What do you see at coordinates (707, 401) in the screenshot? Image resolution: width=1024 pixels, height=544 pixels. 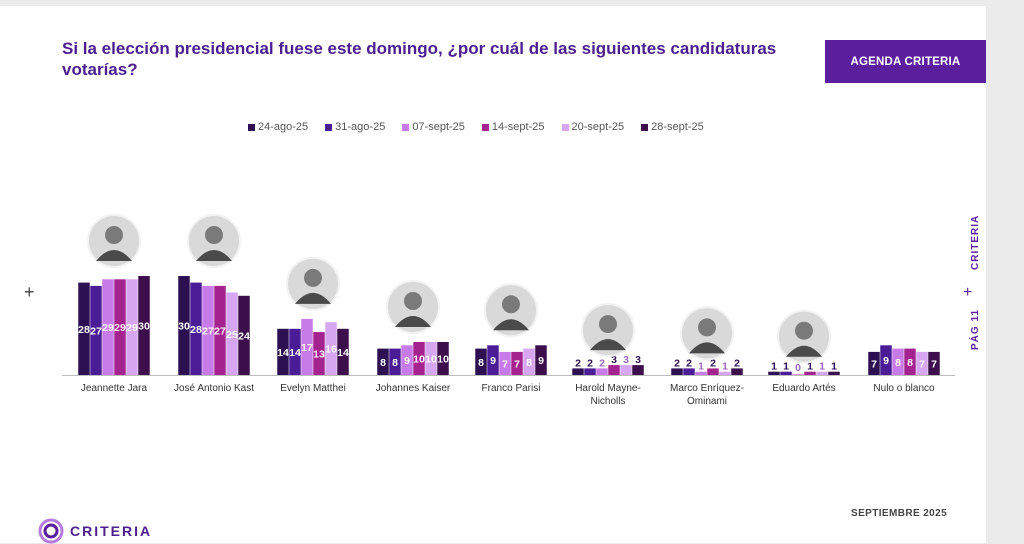 I see `category-label: Ominami` at bounding box center [707, 401].